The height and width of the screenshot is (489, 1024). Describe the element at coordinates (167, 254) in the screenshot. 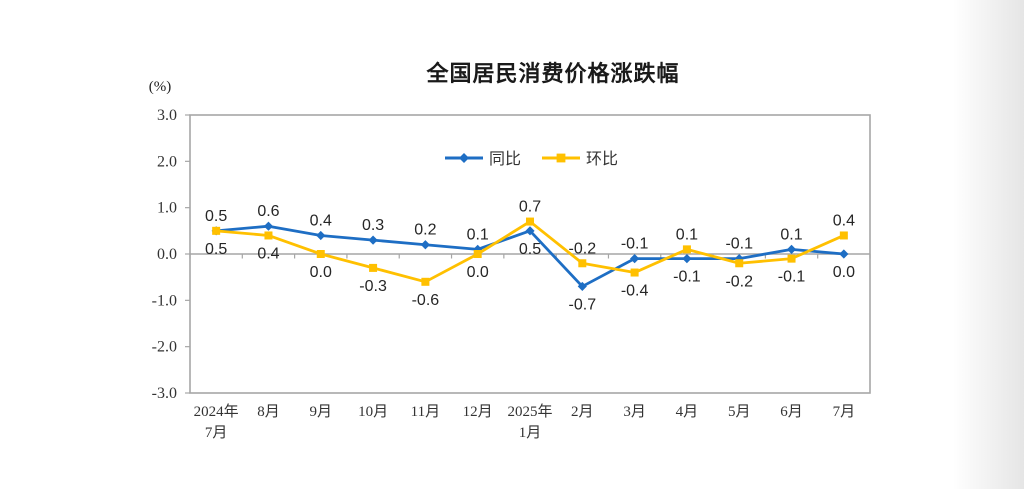

I see `y-tick-label: 0.0` at that location.